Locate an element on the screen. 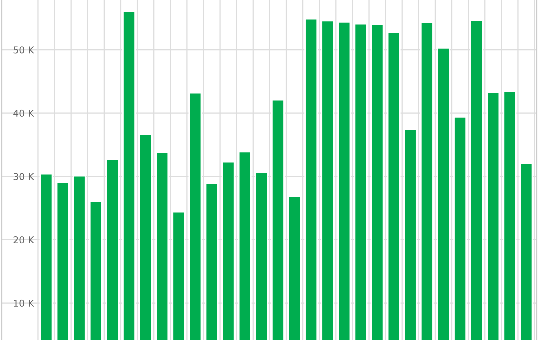 The image size is (542, 340). y-tick-label: 30 K is located at coordinates (24, 176).